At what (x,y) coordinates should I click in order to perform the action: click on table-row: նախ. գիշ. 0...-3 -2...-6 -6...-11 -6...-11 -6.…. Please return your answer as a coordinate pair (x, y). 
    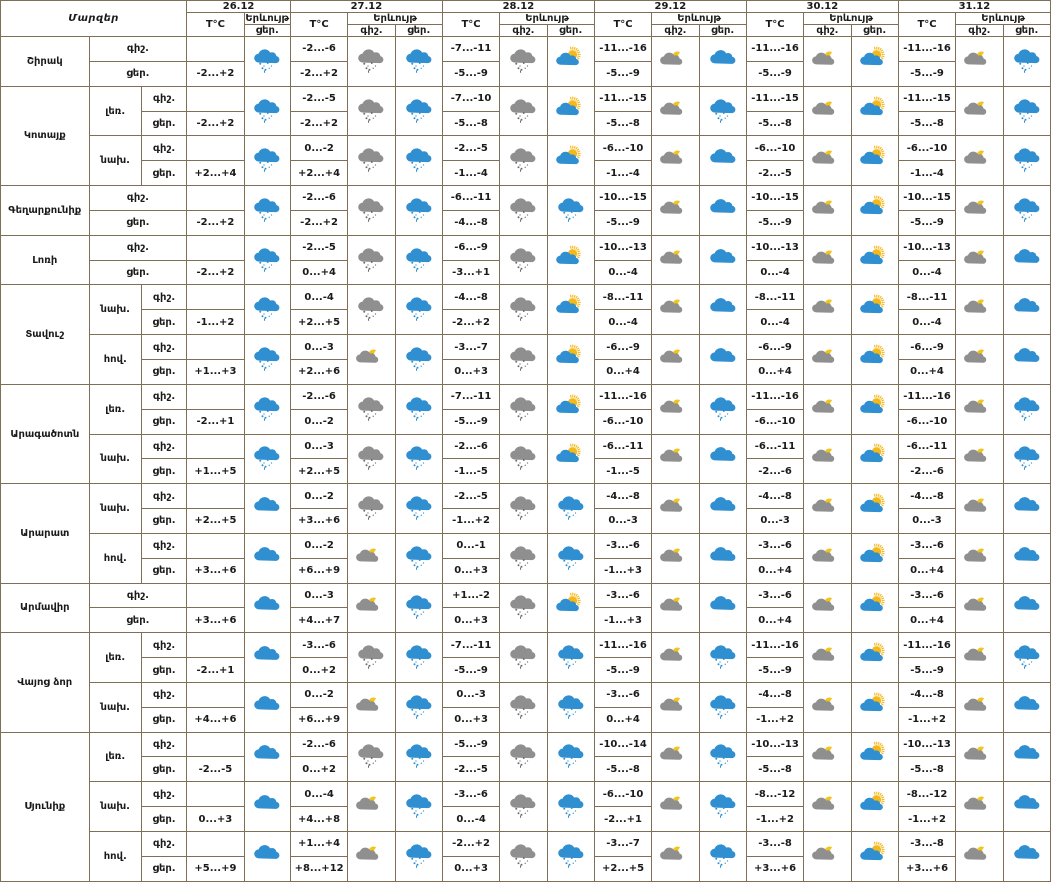
    Looking at the image, I should click on (526, 459).